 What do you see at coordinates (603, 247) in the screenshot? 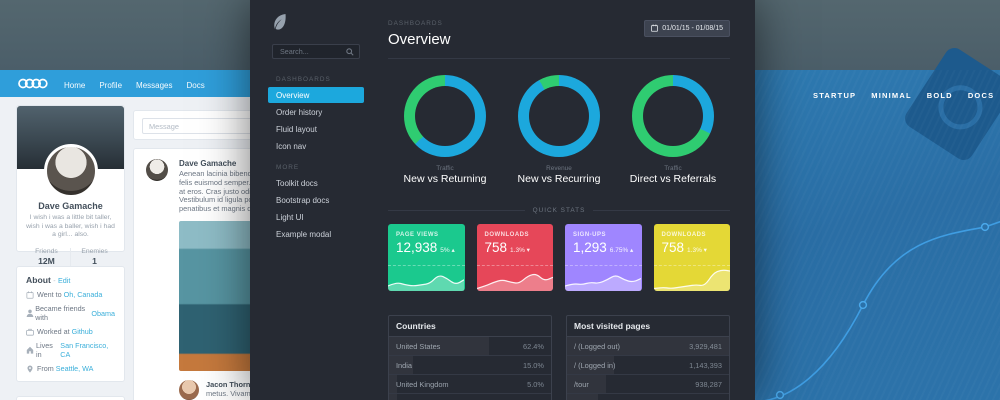
I see `stat-value: 1,293 6.75% ▴` at bounding box center [603, 247].